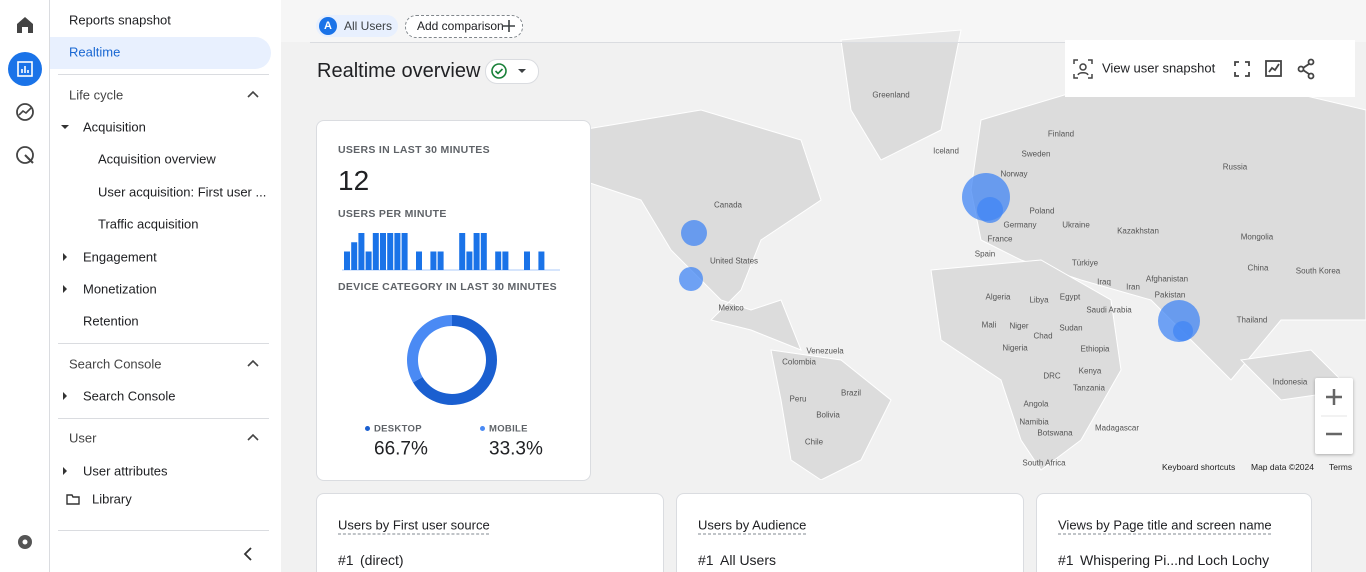 This screenshot has height=572, width=1366. Describe the element at coordinates (398, 429) in the screenshot. I see `legend-name: DESKTOP` at that location.